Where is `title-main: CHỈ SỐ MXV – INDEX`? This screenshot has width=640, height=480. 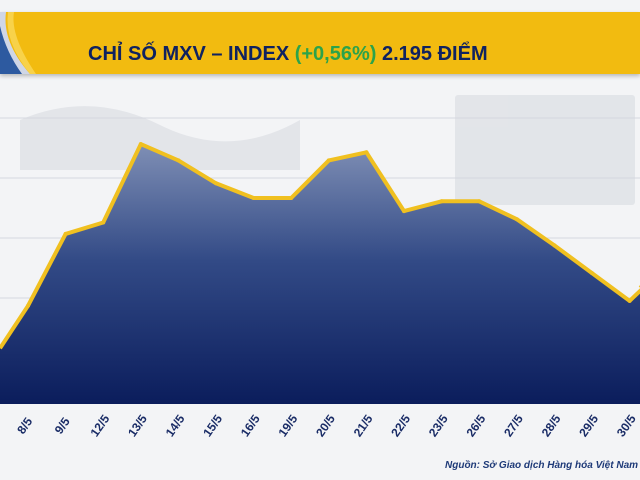 title-main: CHỈ SỐ MXV – INDEX is located at coordinates (189, 54).